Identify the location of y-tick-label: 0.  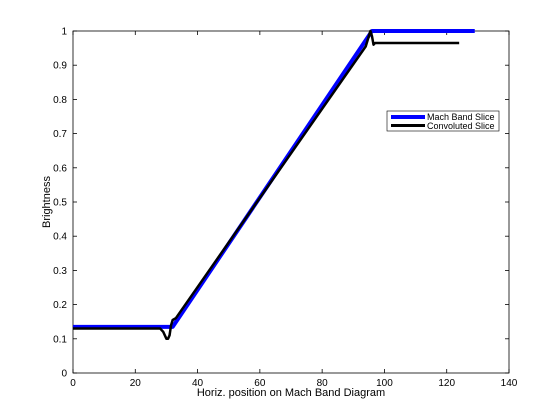
(64, 374).